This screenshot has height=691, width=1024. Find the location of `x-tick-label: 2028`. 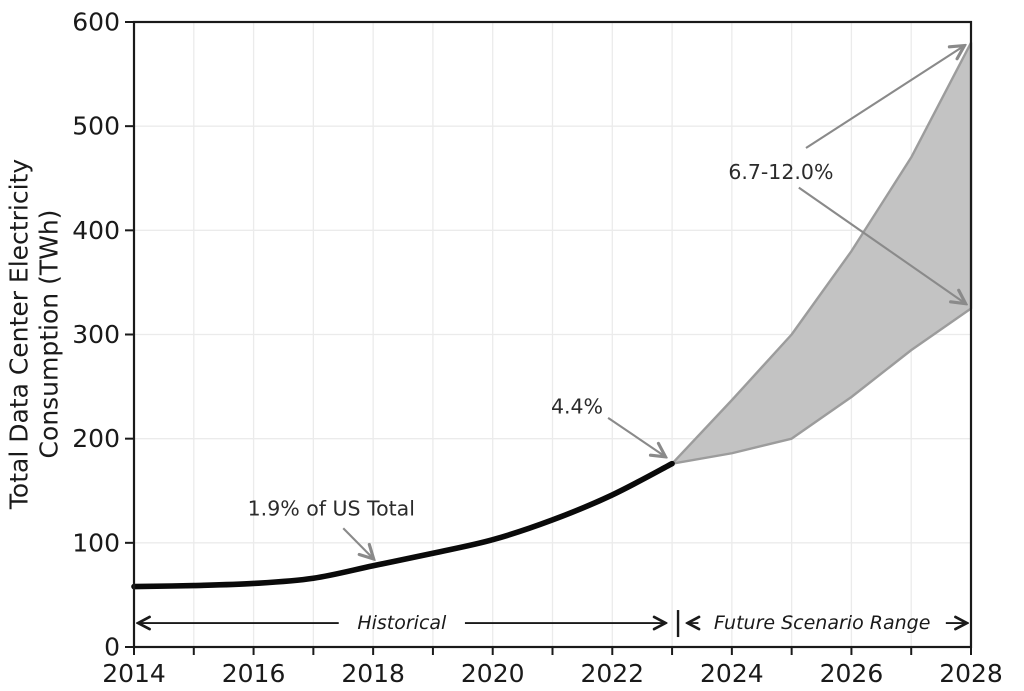

x-tick-label: 2028 is located at coordinates (971, 673).